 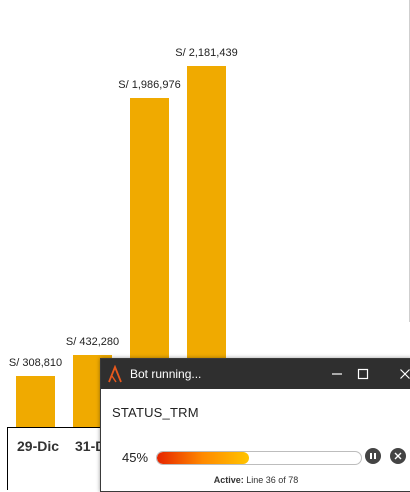 I want to click on maximize-icon, so click(x=363, y=374).